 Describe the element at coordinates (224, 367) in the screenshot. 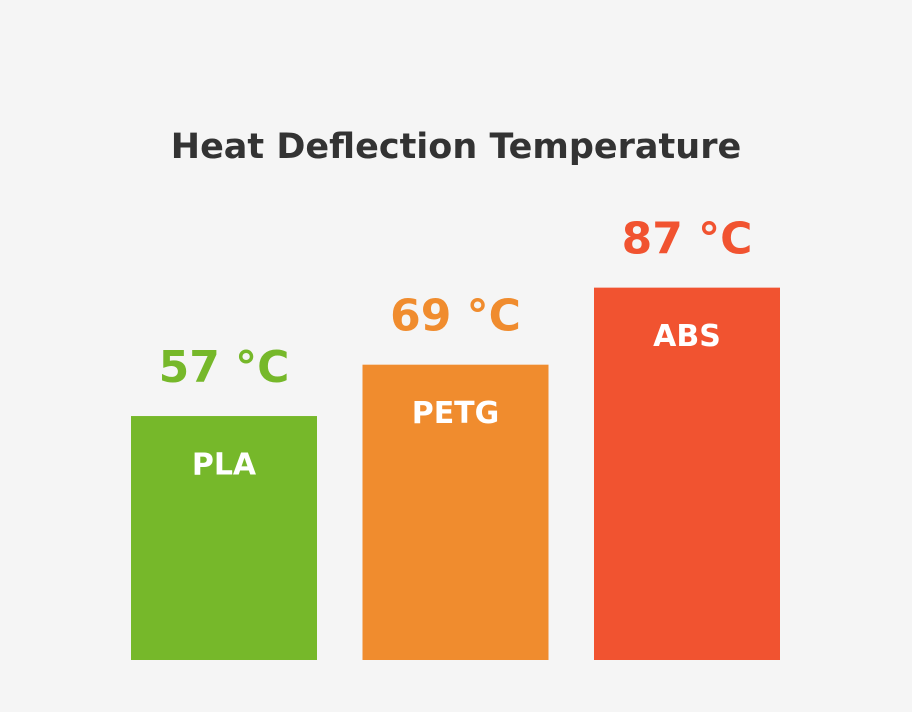

I see `value-label: 57 °C` at that location.